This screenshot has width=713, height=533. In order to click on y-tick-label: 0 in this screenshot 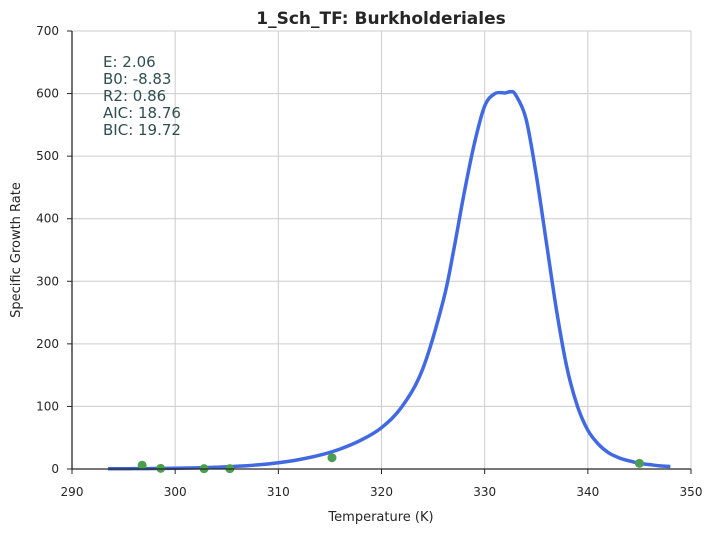, I will do `click(55, 469)`.